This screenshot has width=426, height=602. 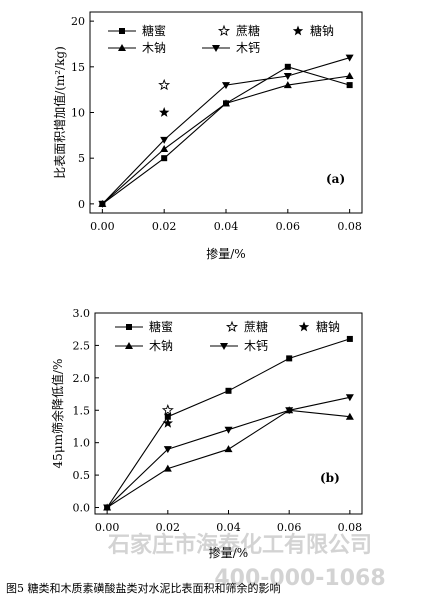 What do you see at coordinates (330, 478) in the screenshot?
I see `panel-label: (b)` at bounding box center [330, 478].